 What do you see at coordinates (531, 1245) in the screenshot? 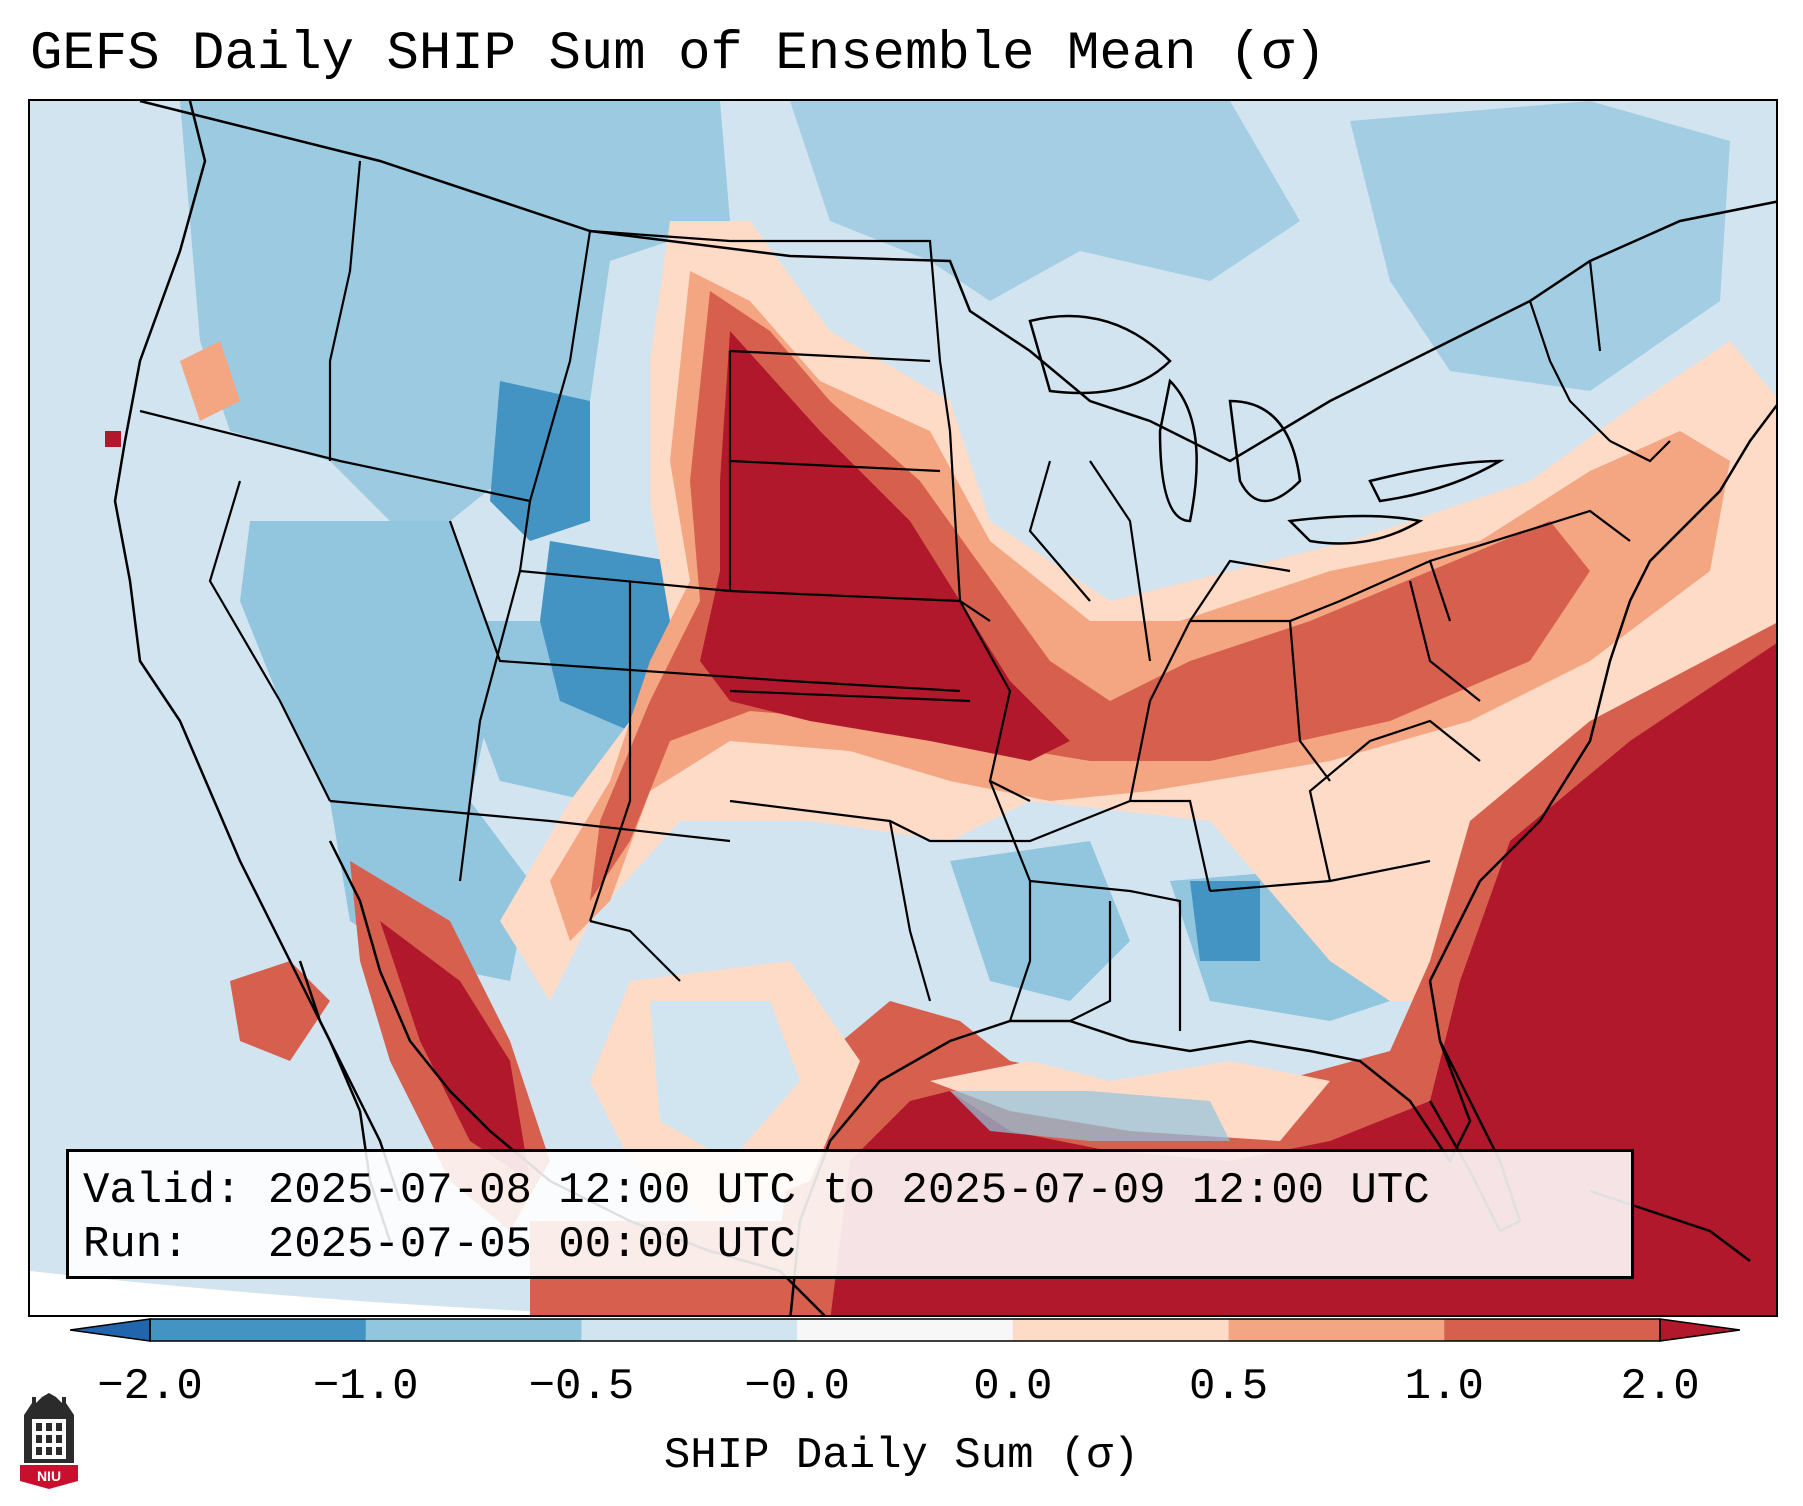
I see `run-value: 2025-07-05 00:00 UTC` at bounding box center [531, 1245].